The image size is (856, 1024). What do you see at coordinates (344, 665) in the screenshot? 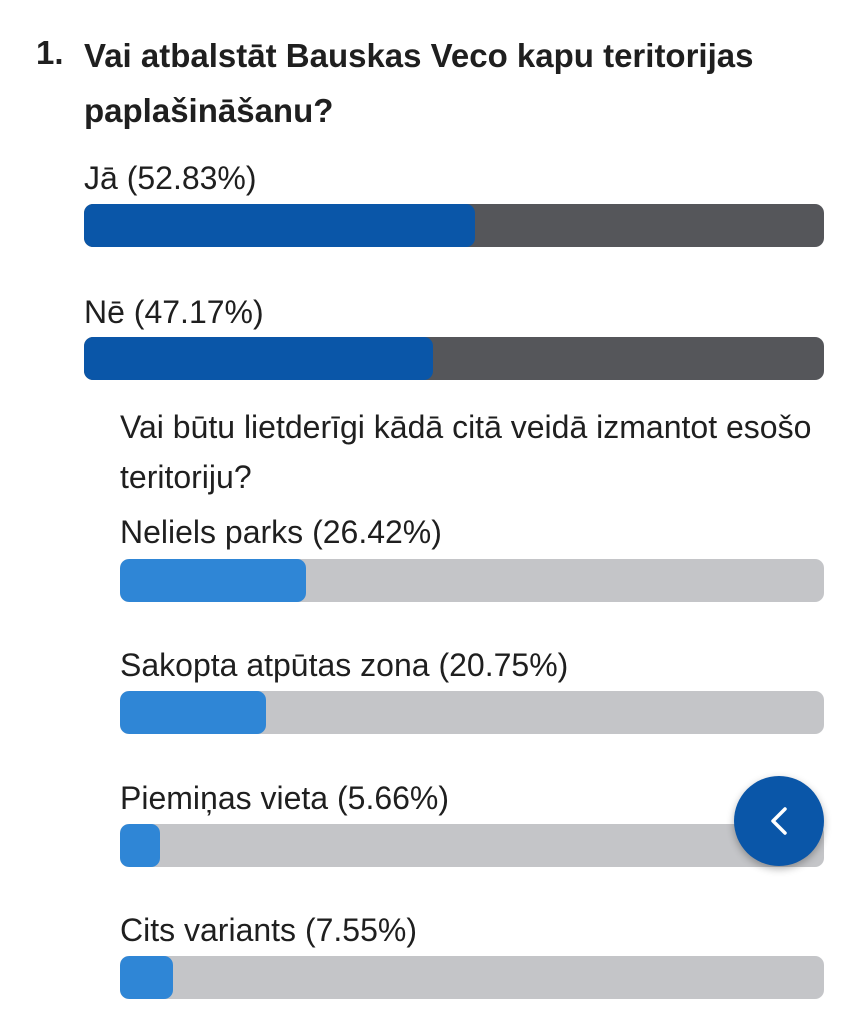
I see `sub-option-label-recreation: Sakopta atpūtas zona (20.75%)` at bounding box center [344, 665].